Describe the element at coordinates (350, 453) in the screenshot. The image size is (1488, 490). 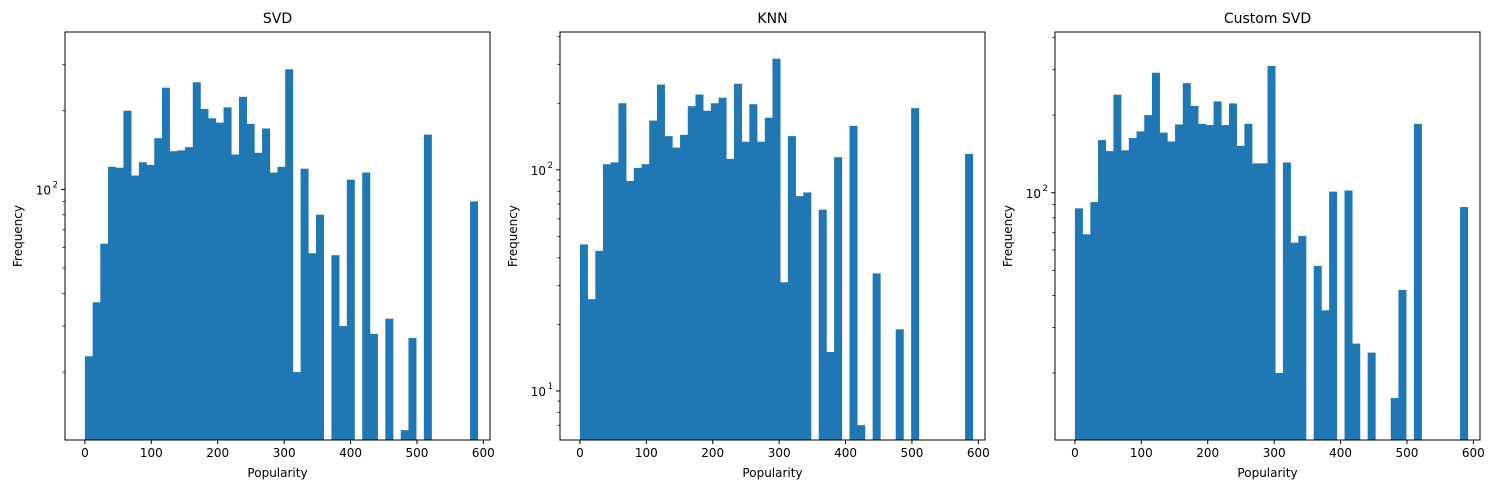
I see `x-tick-label: 400` at that location.